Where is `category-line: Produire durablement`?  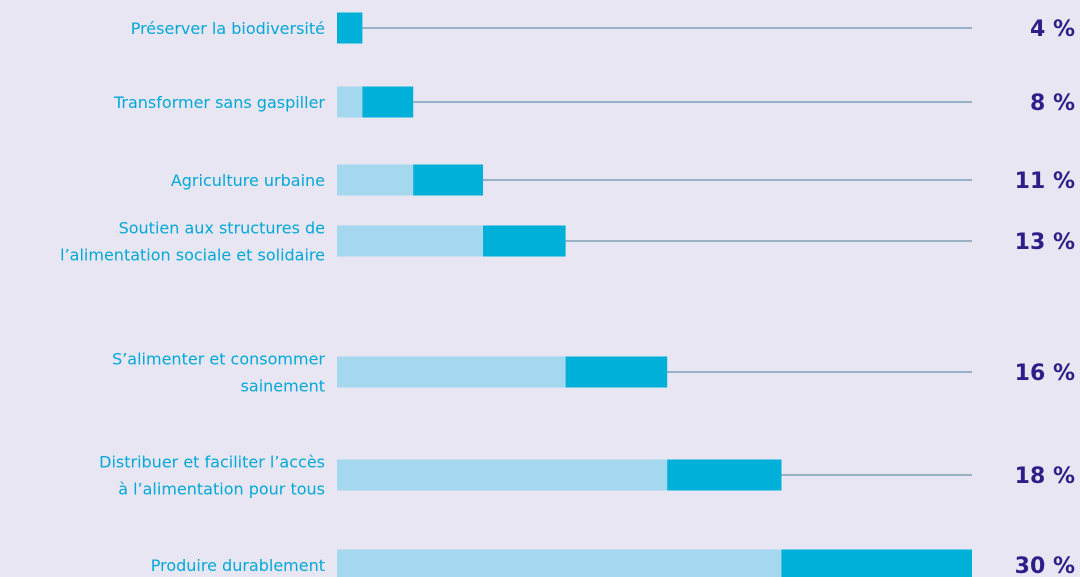 category-line: Produire durablement is located at coordinates (238, 565).